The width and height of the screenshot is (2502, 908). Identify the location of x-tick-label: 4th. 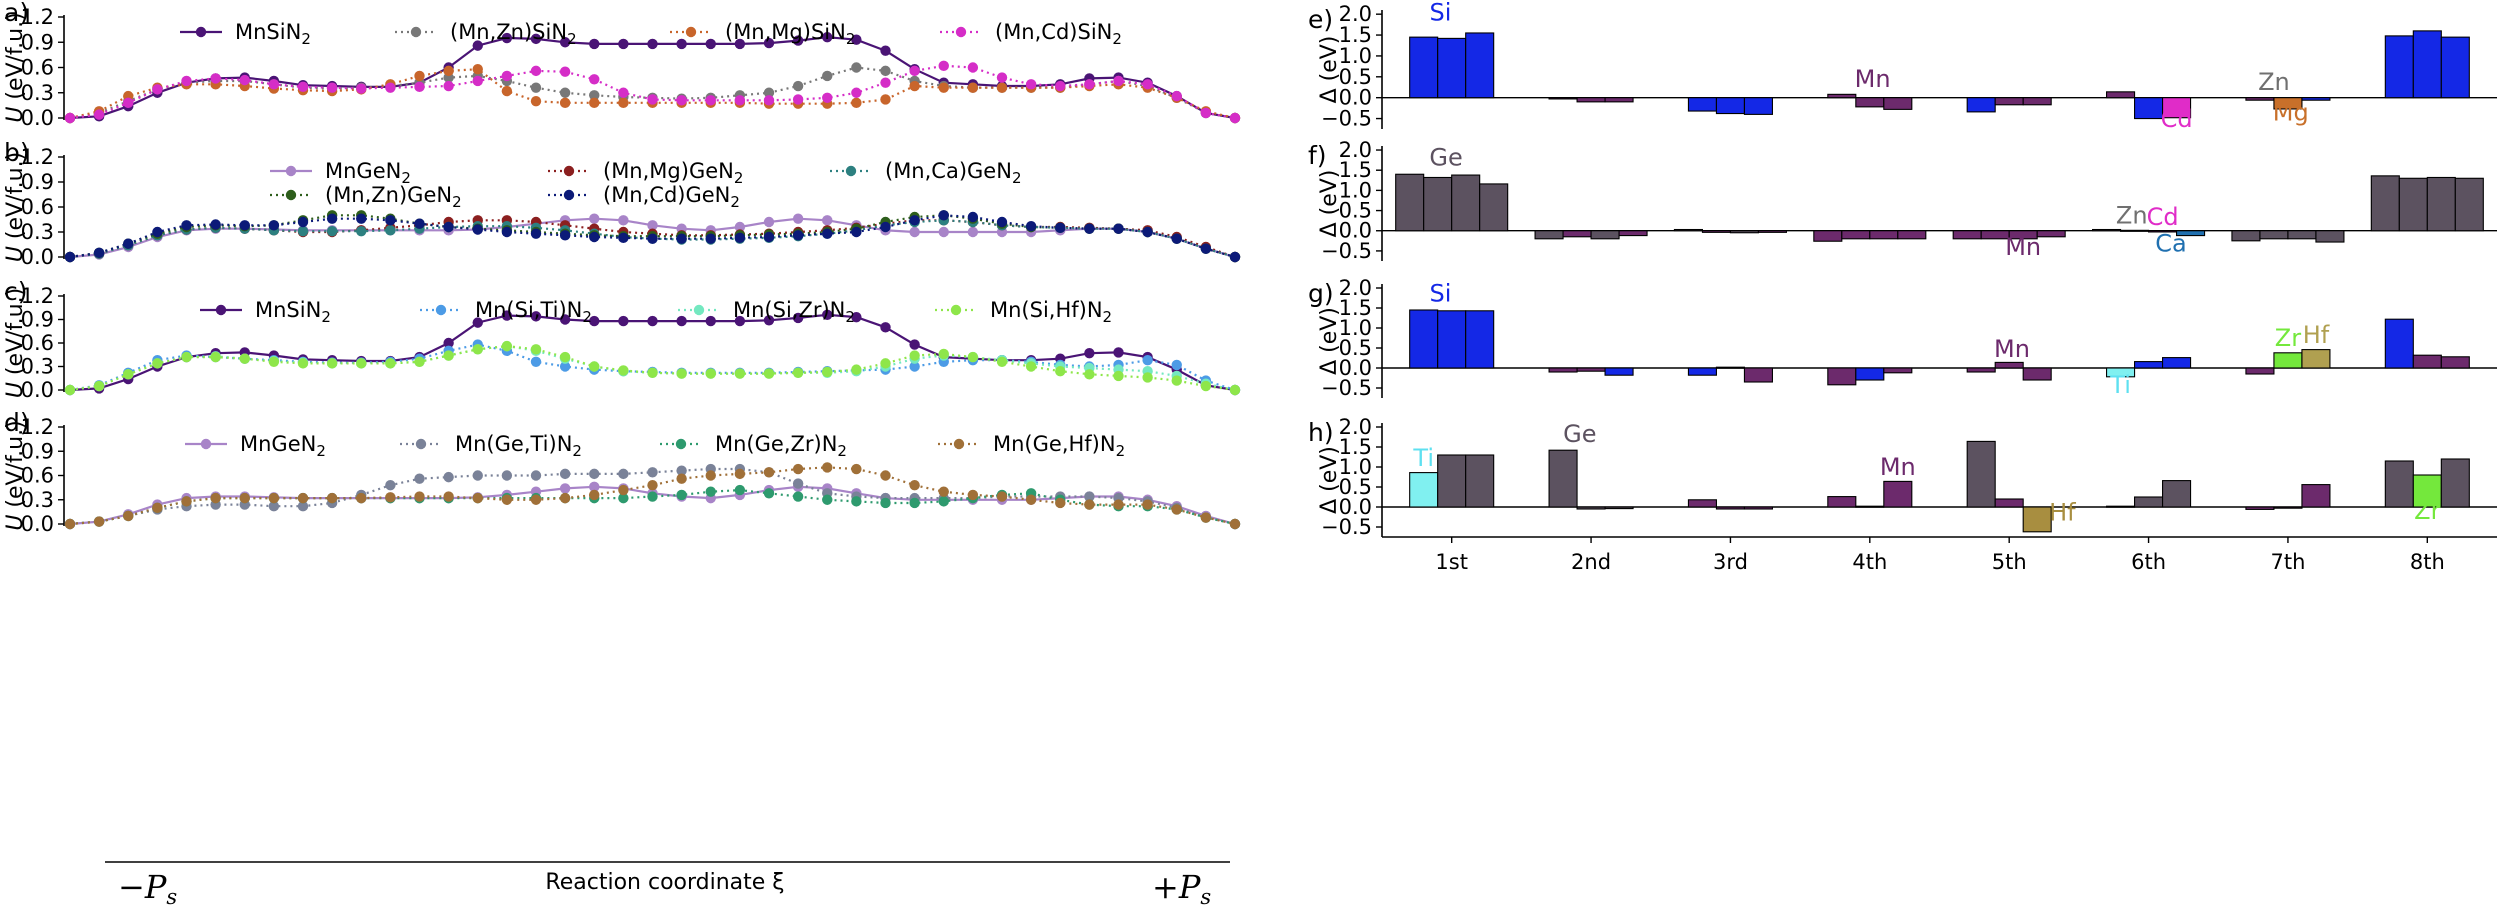
(1869, 562).